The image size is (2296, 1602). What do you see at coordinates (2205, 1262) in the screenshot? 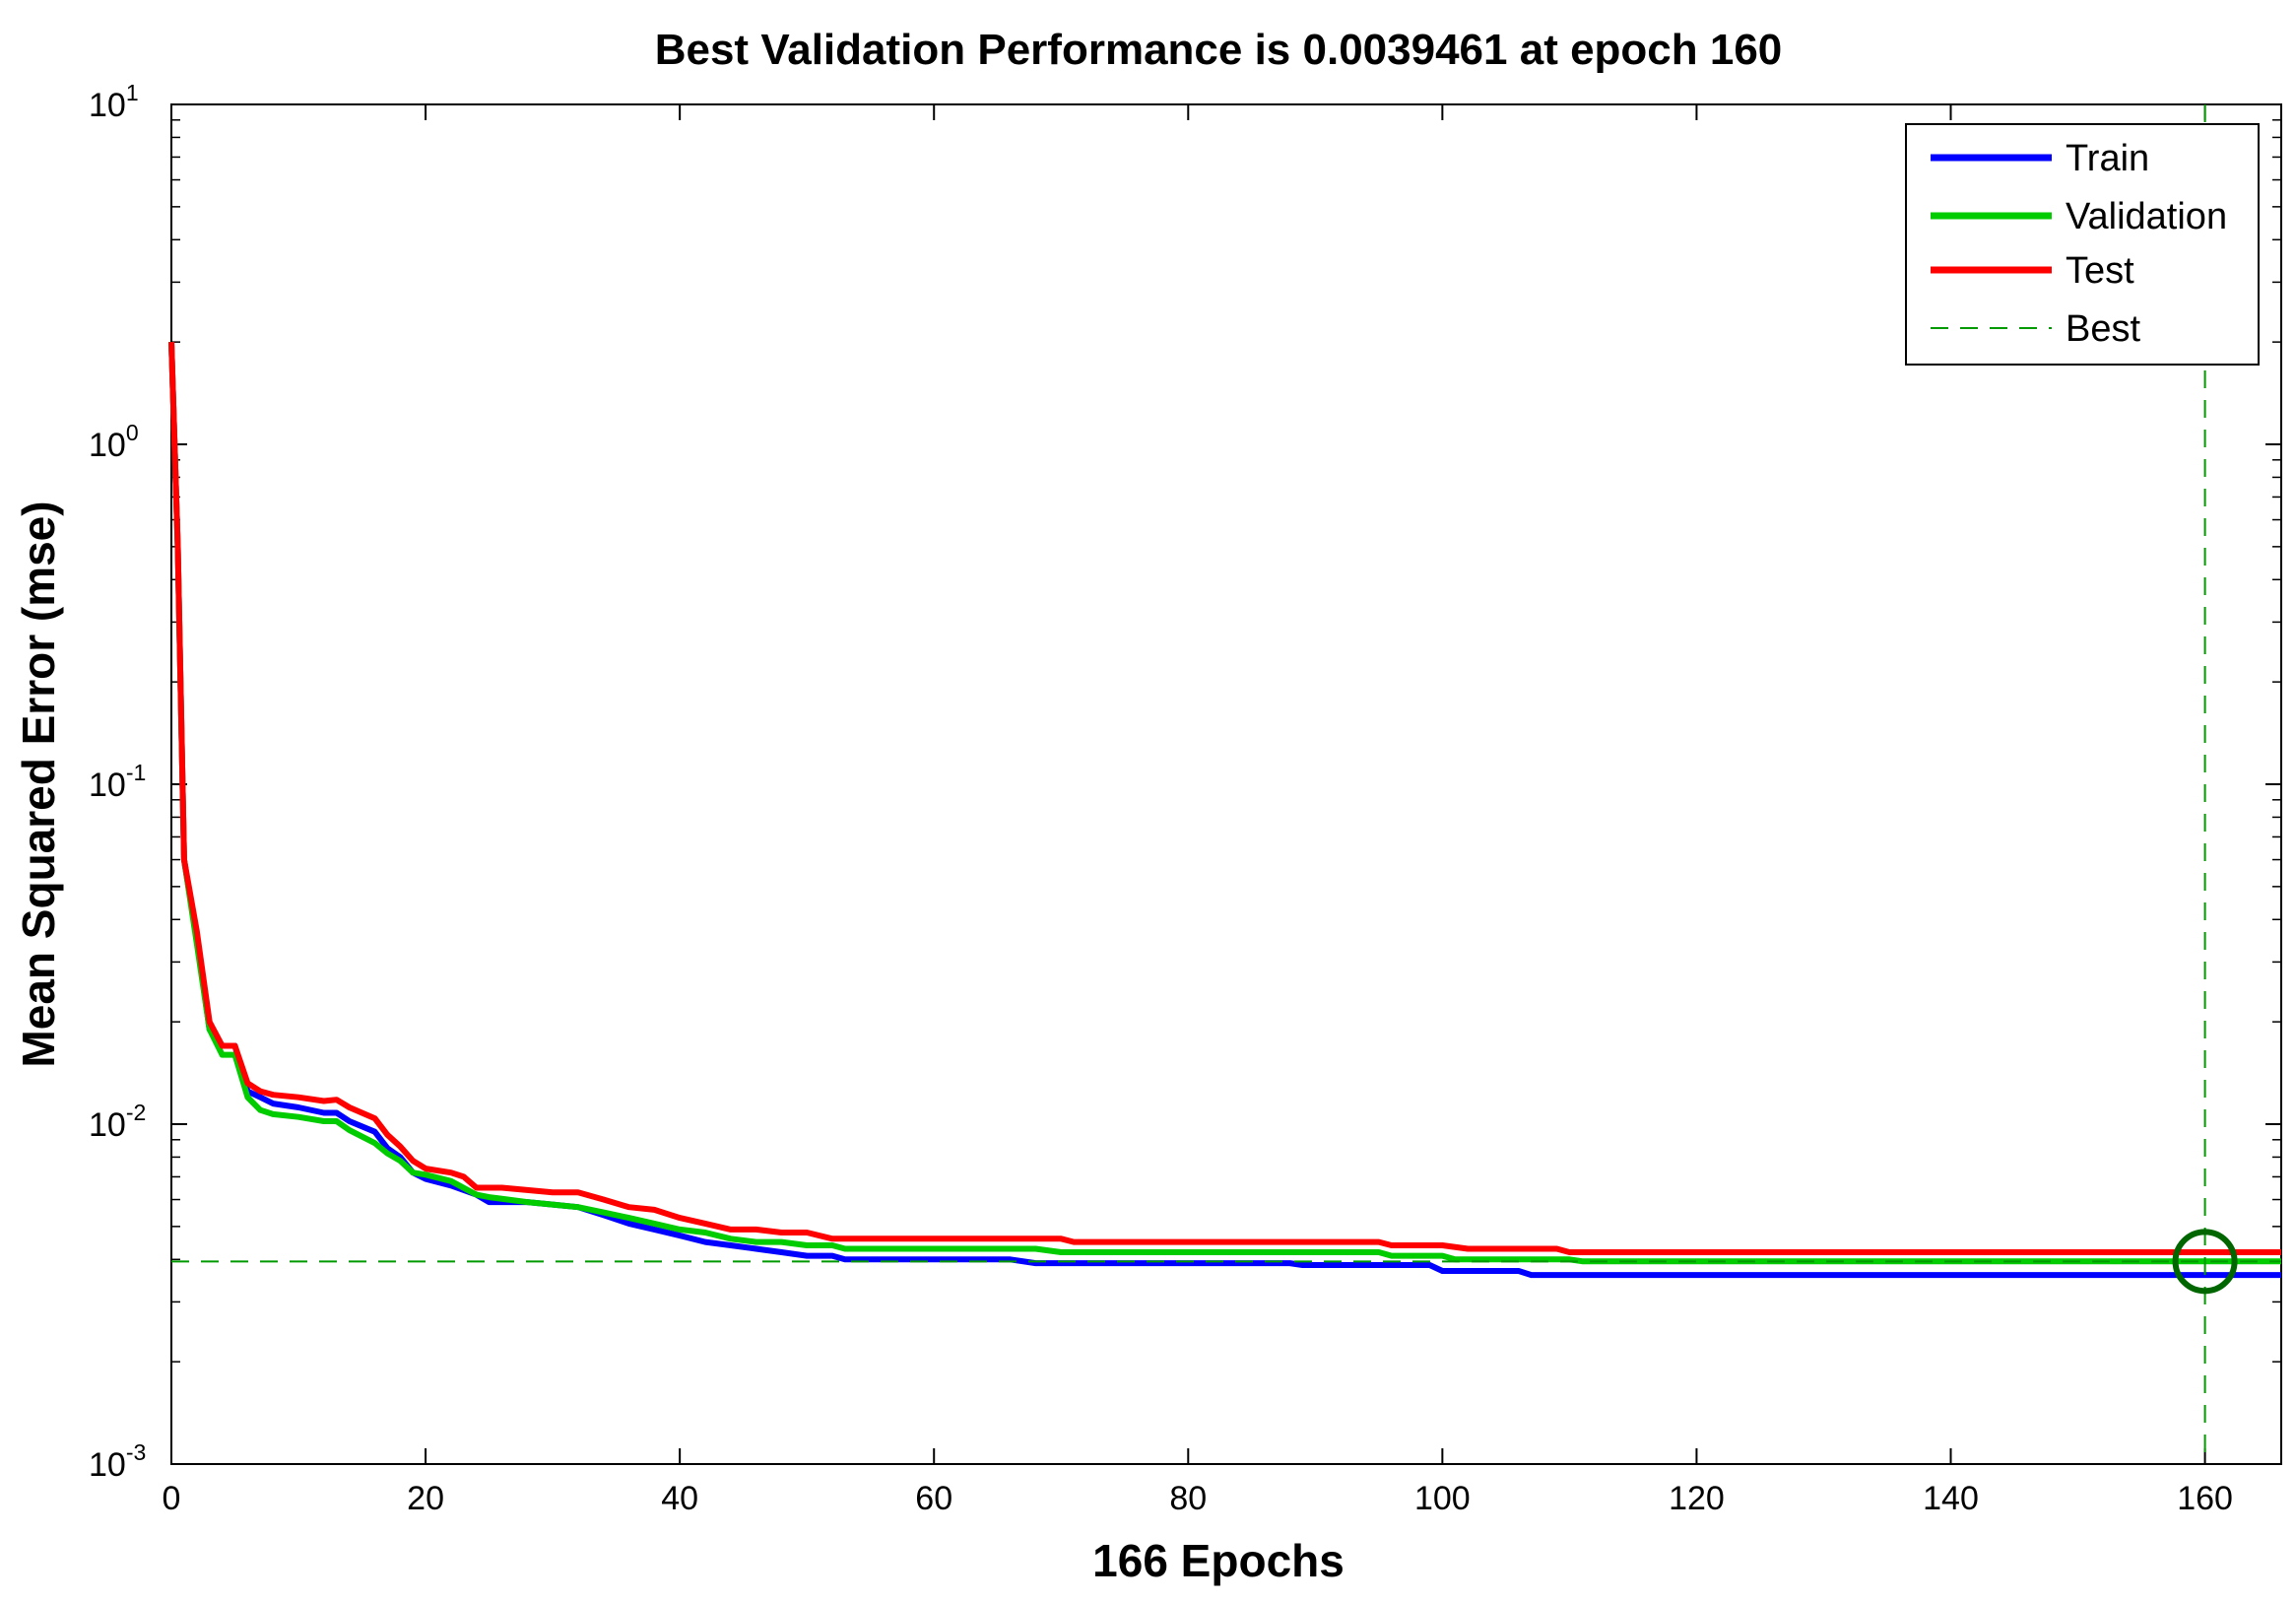
I see `best-point-marker` at bounding box center [2205, 1262].